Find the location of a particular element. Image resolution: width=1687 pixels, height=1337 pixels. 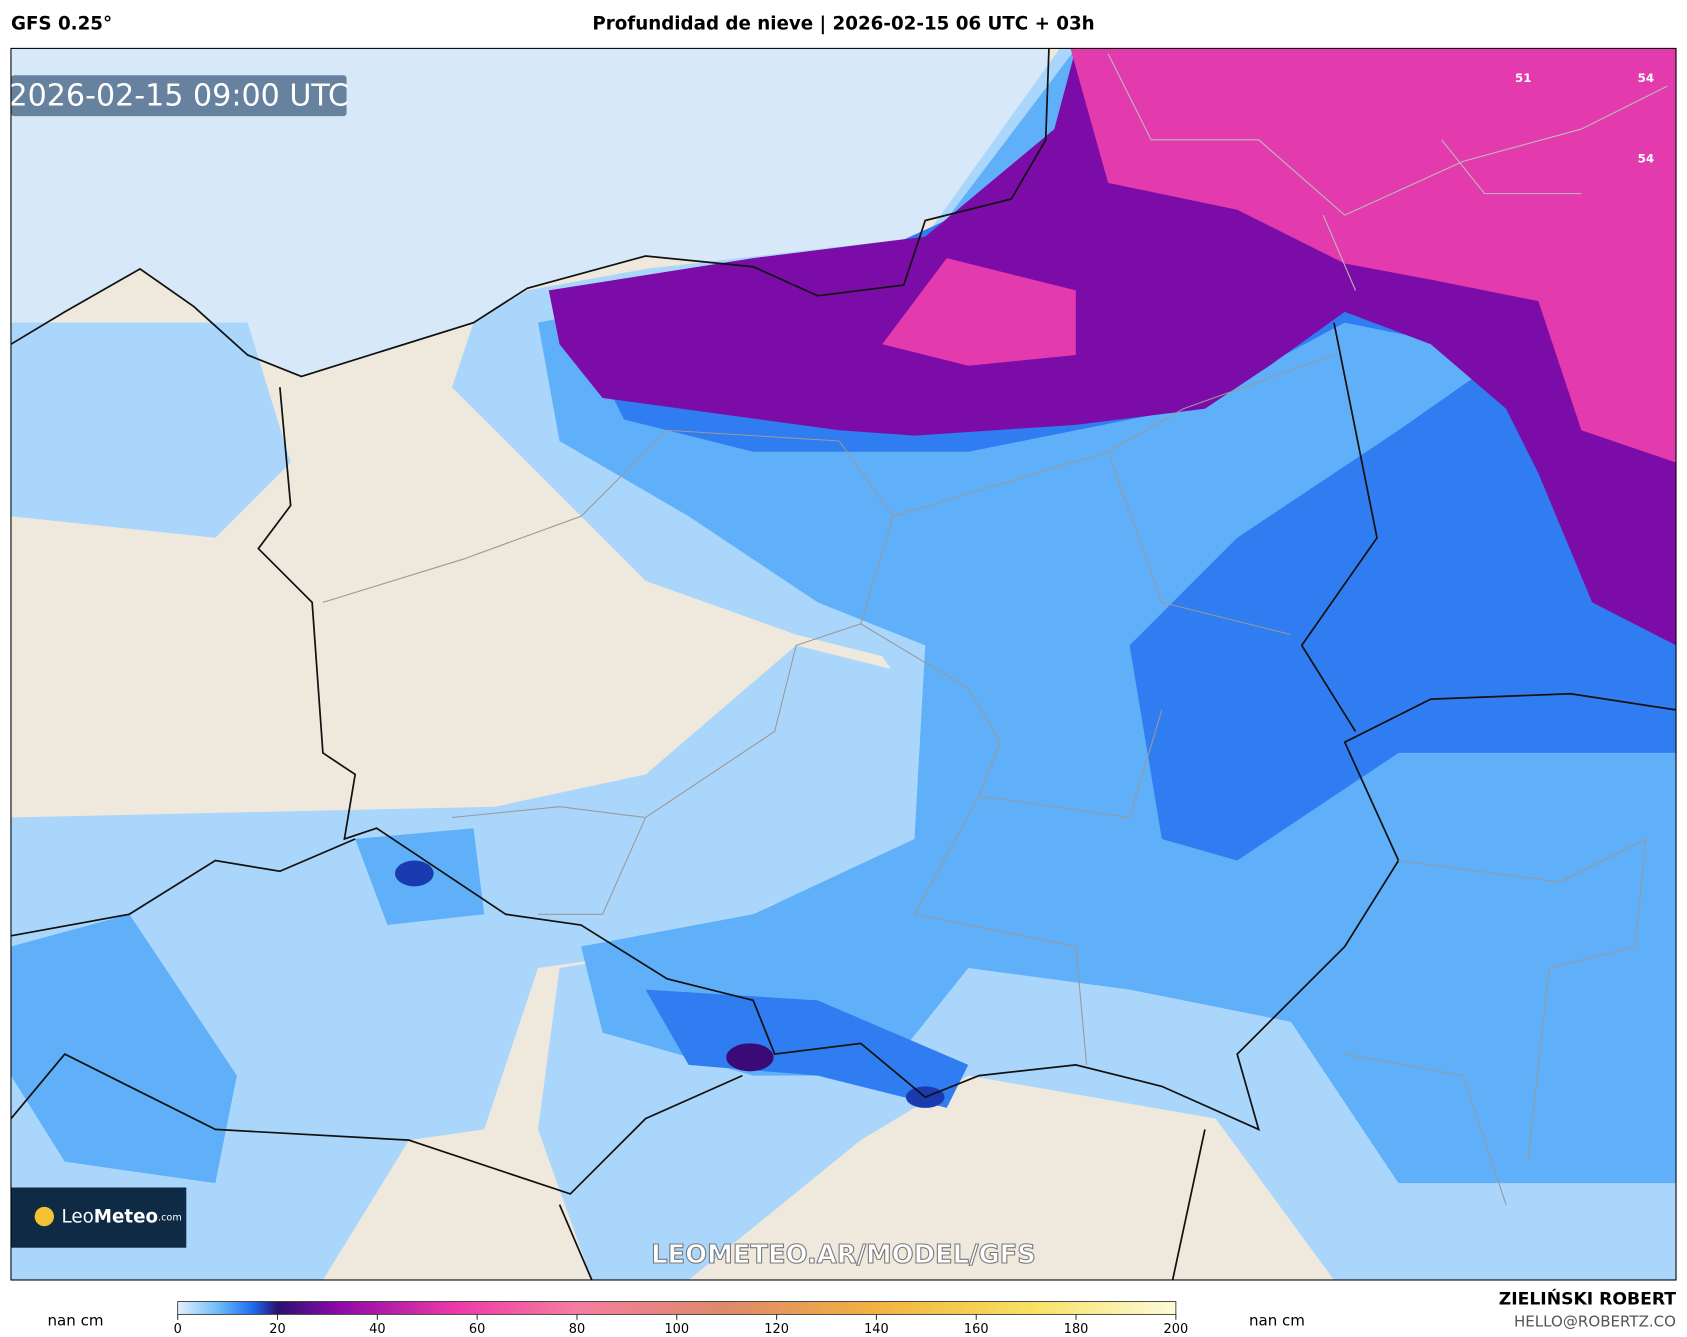

author: ZIELIŃSKI ROBERT is located at coordinates (1588, 1298).